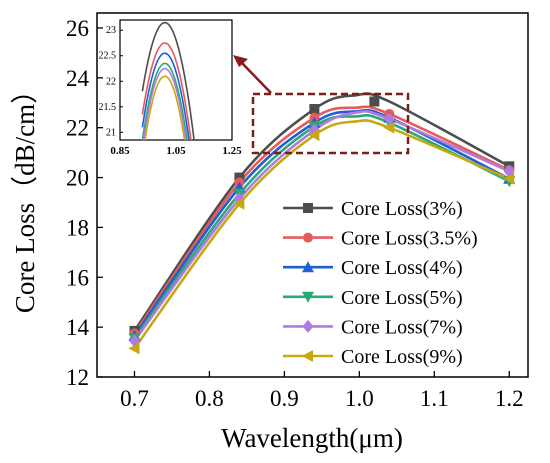  I want to click on y-tick-label: 16, so click(77, 277).